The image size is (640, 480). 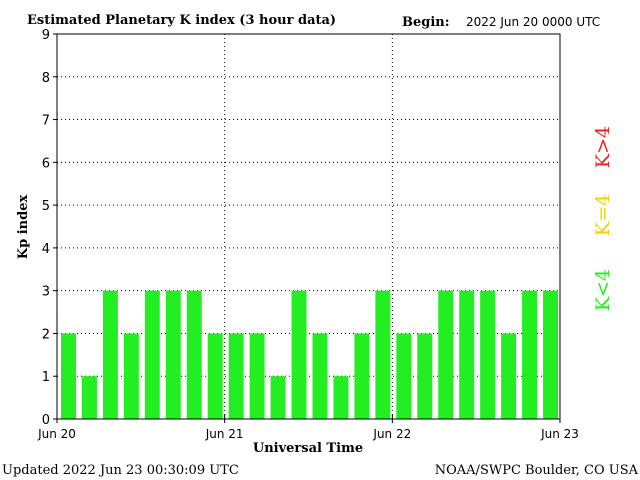 I want to click on legend-entry: K=4, so click(x=603, y=215).